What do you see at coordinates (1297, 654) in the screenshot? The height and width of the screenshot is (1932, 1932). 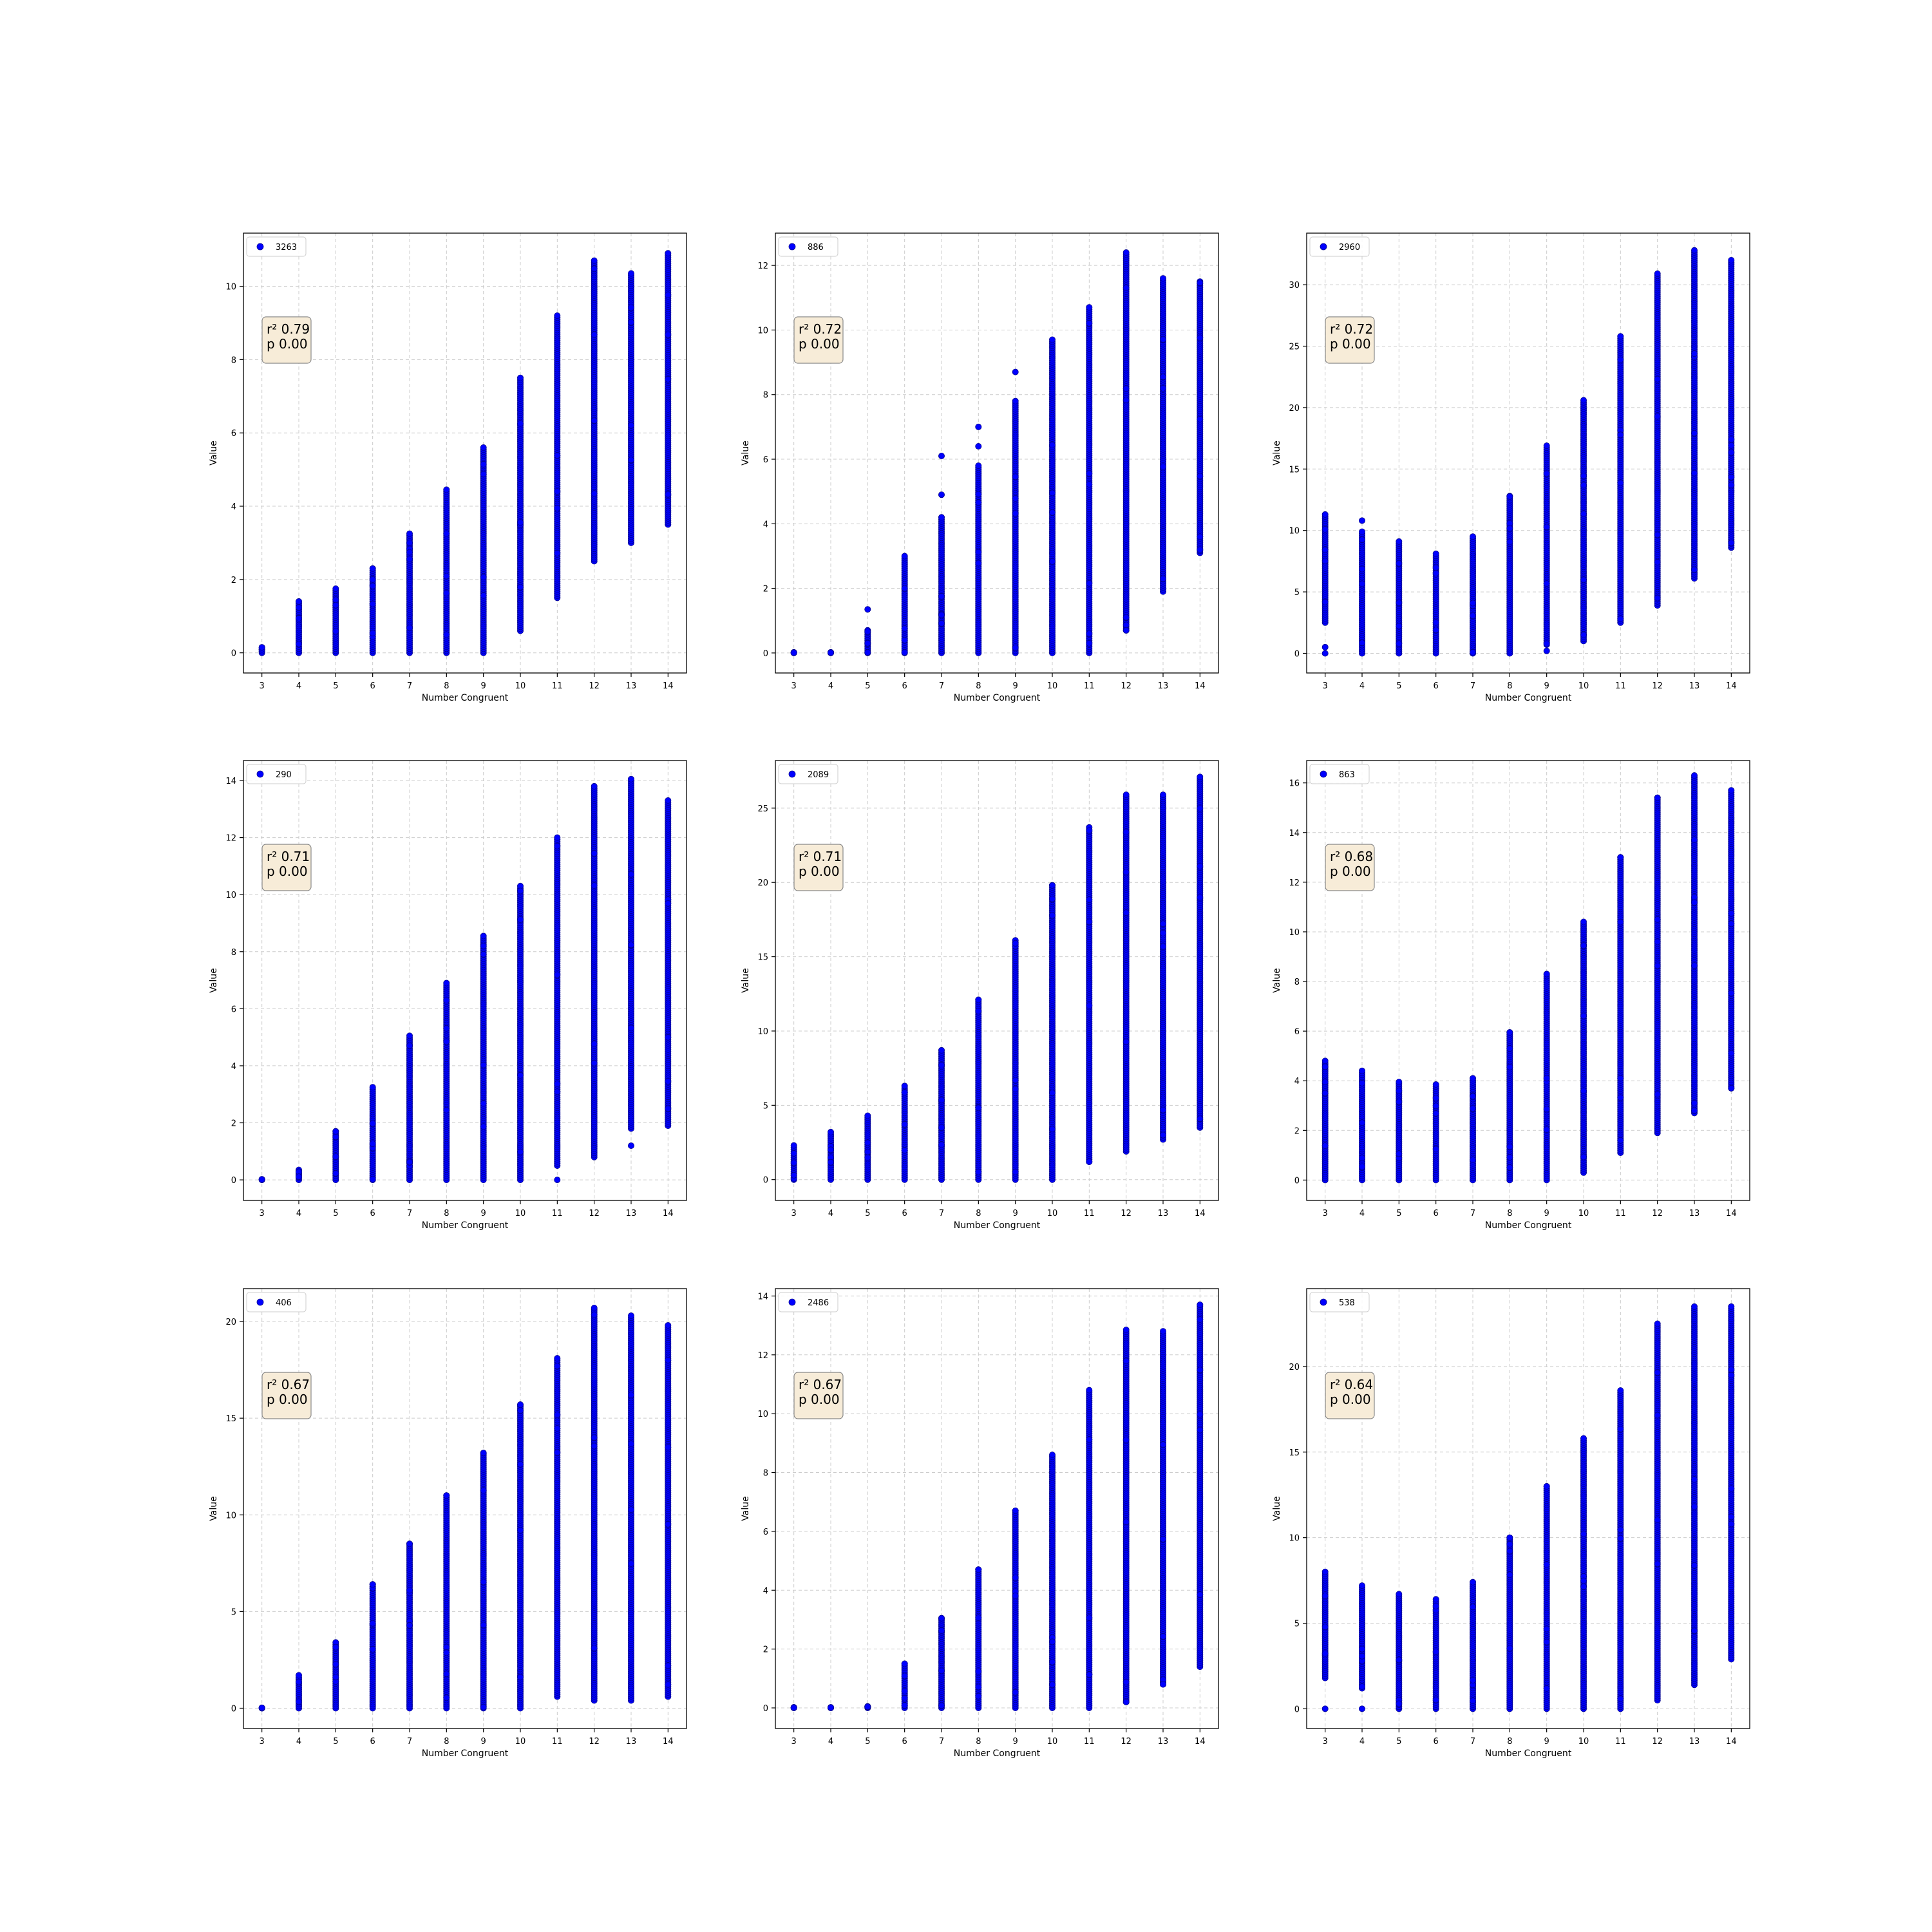 I see `y-tick-label: 0` at bounding box center [1297, 654].